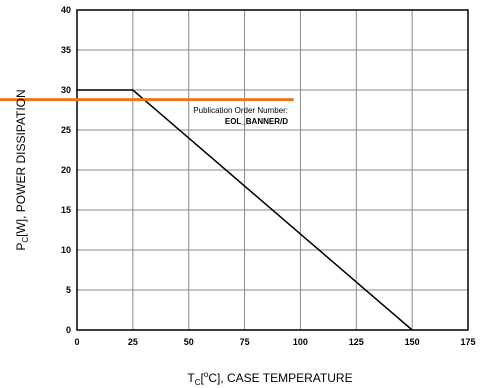 The width and height of the screenshot is (480, 388). What do you see at coordinates (300, 342) in the screenshot?
I see `x-tick-label: 100` at bounding box center [300, 342].